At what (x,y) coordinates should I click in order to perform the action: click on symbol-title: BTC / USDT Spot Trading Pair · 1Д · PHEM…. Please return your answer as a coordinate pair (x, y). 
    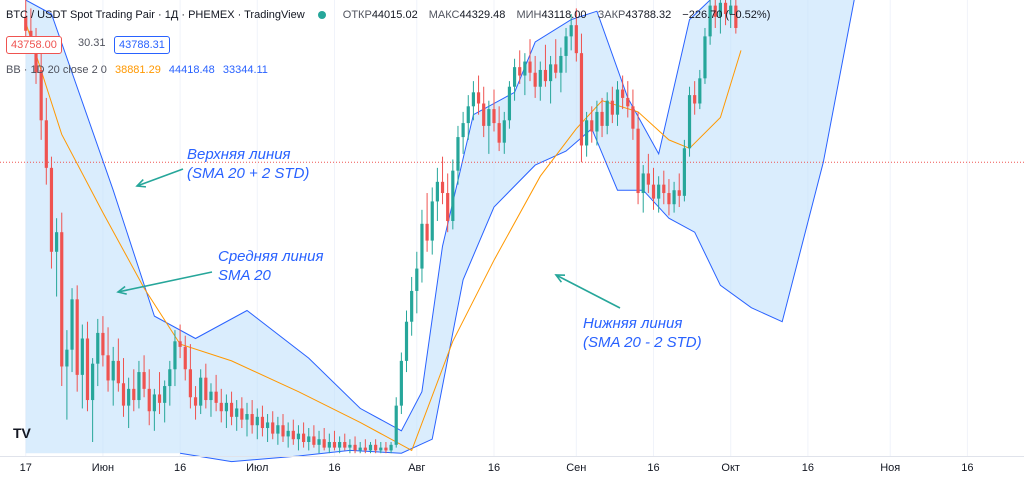
    Looking at the image, I should click on (155, 15).